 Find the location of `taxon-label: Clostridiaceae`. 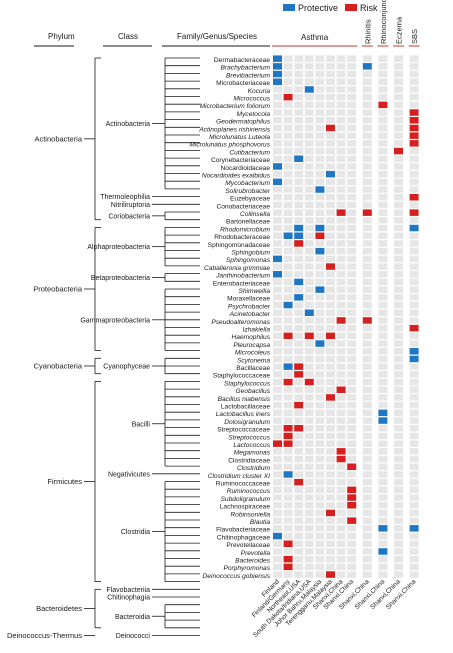

taxon-label: Clostridiaceae is located at coordinates (249, 460).